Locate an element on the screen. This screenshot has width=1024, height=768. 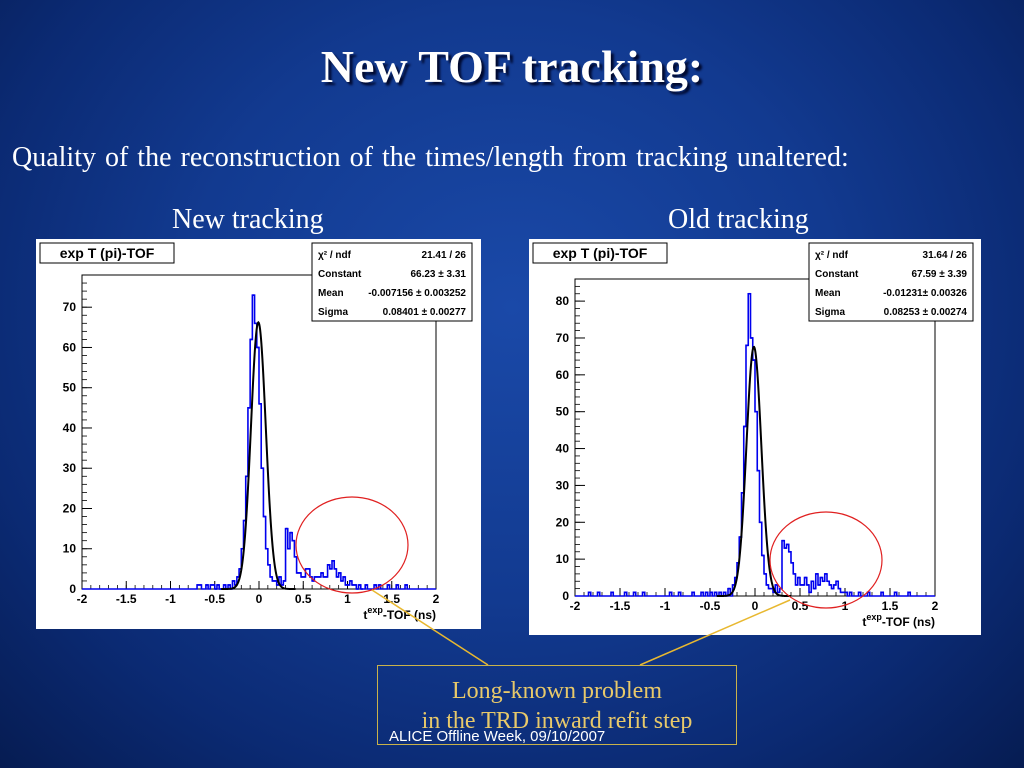
y-tick-label: 80 is located at coordinates (563, 301).